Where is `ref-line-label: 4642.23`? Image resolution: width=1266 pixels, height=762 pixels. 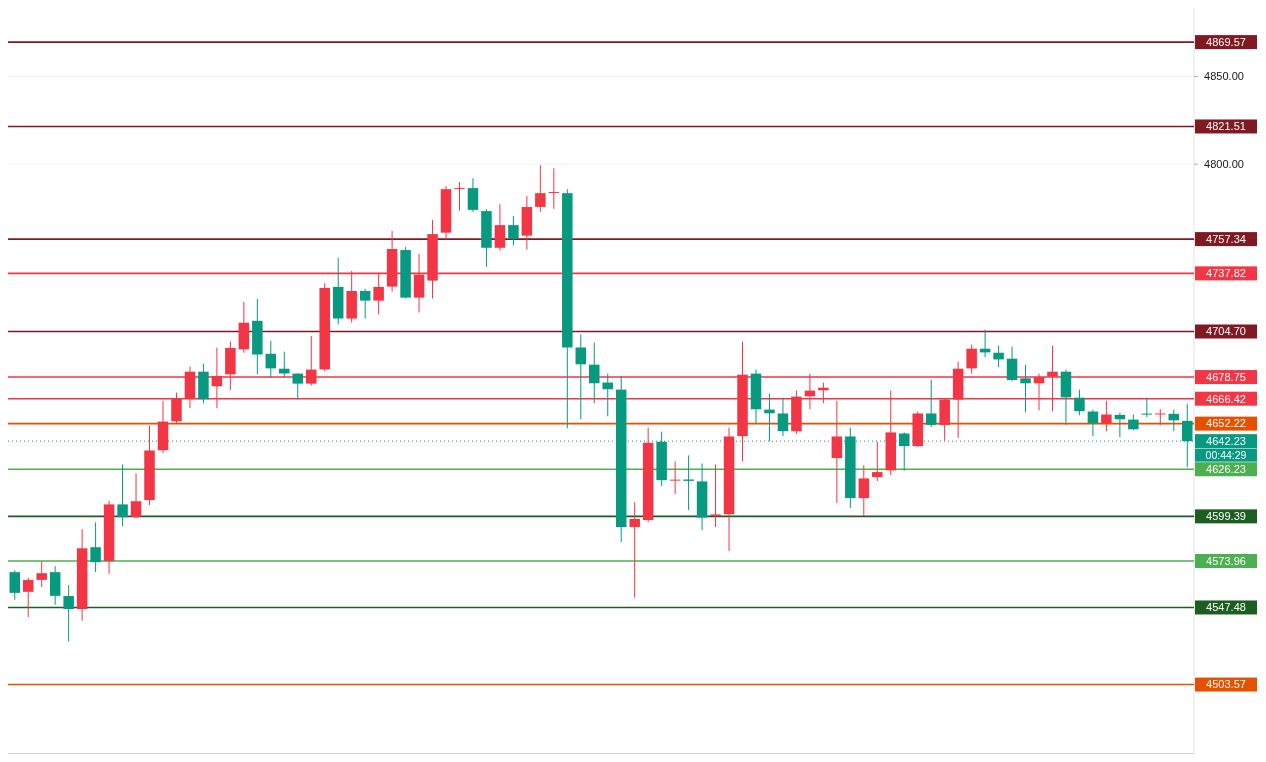 ref-line-label: 4642.23 is located at coordinates (1226, 441).